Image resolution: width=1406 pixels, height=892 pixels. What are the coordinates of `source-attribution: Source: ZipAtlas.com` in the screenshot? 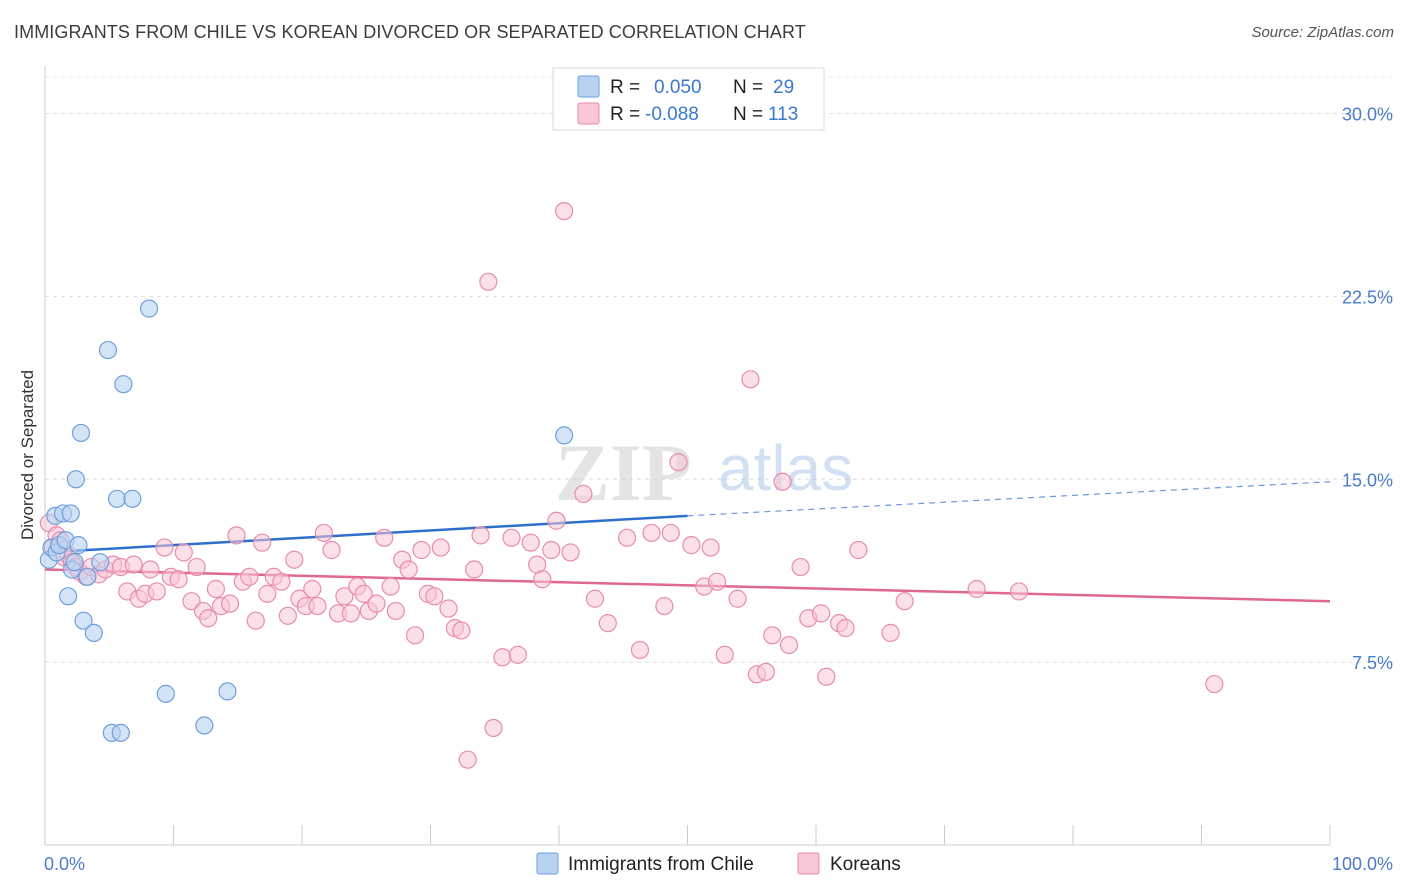 It's located at (1322, 32).